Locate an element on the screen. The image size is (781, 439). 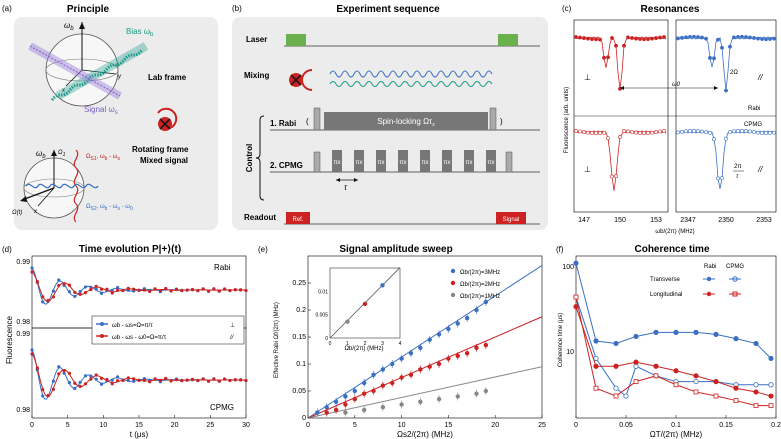
axis-x-label-rot: x is located at coordinates (35, 212).